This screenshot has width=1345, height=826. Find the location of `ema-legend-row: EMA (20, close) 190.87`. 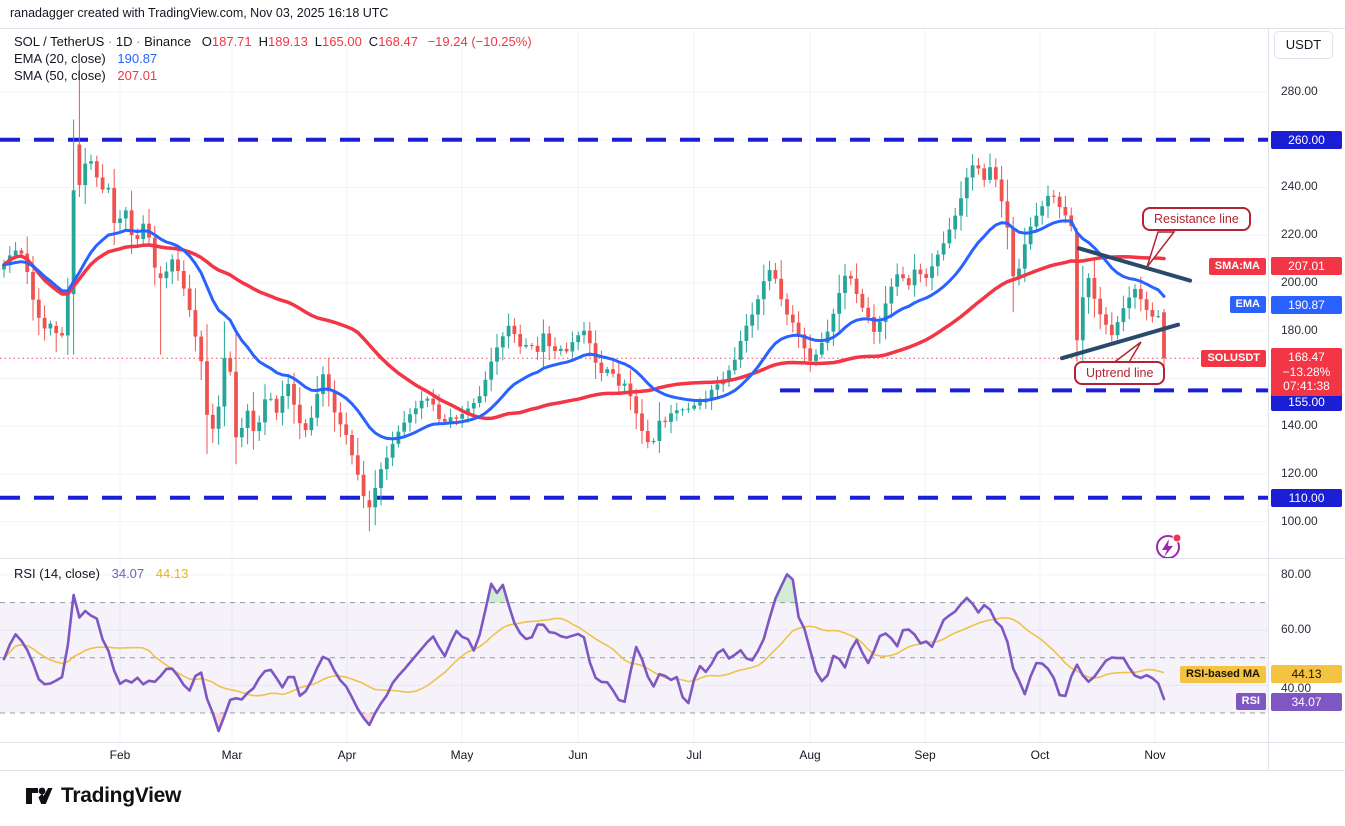

ema-legend-row: EMA (20, close) 190.87 is located at coordinates (273, 58).